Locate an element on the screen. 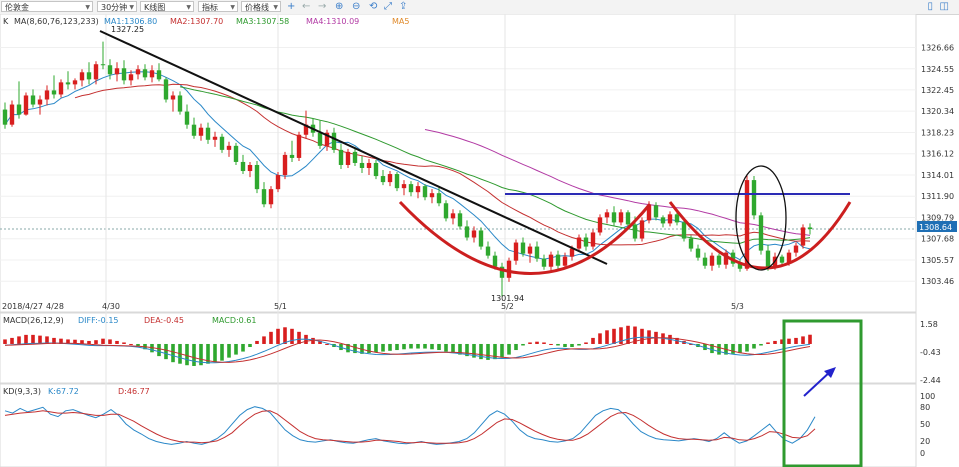  date-label: 5/2 is located at coordinates (507, 306).